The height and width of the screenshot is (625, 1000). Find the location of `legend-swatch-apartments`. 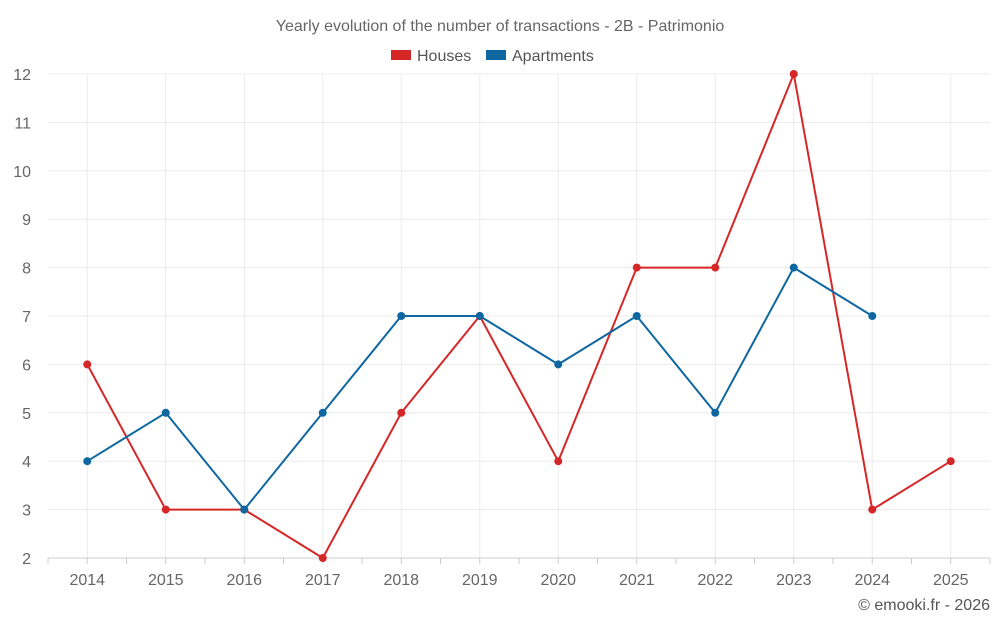

legend-swatch-apartments is located at coordinates (496, 55).